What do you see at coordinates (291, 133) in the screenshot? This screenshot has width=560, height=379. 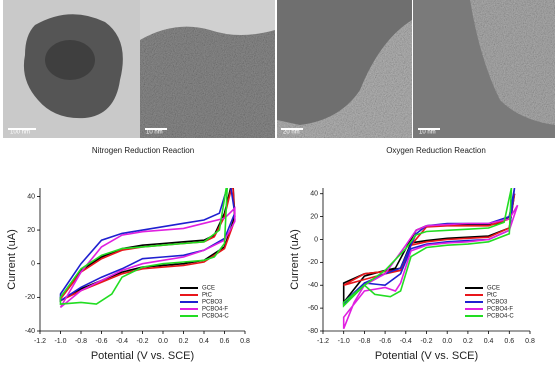 I see `scale-bar-label: 20 nm` at bounding box center [291, 133].